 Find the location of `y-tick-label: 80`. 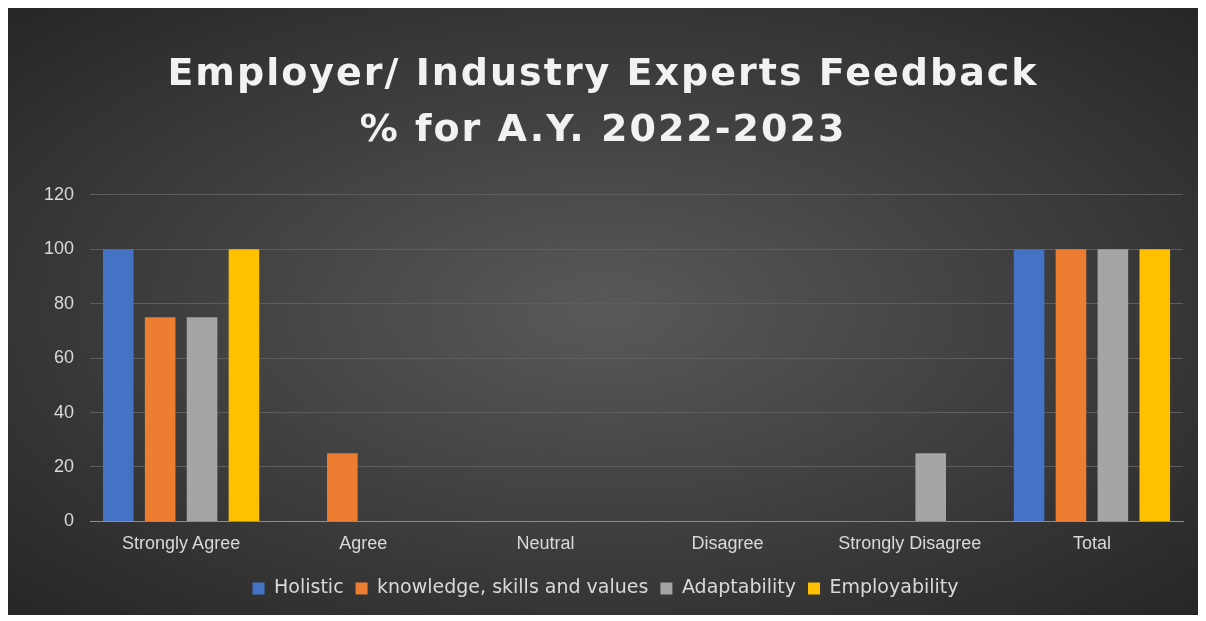

y-tick-label: 80 is located at coordinates (64, 302).